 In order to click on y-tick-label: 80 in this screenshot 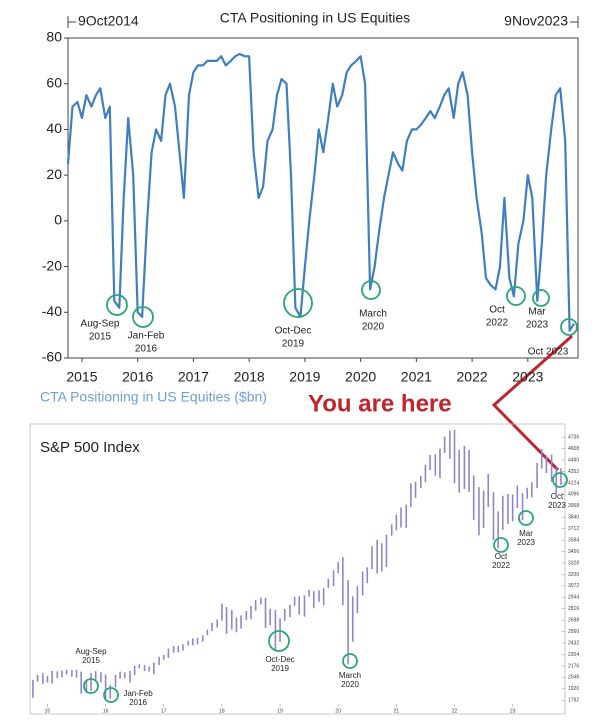, I will do `click(54, 37)`.